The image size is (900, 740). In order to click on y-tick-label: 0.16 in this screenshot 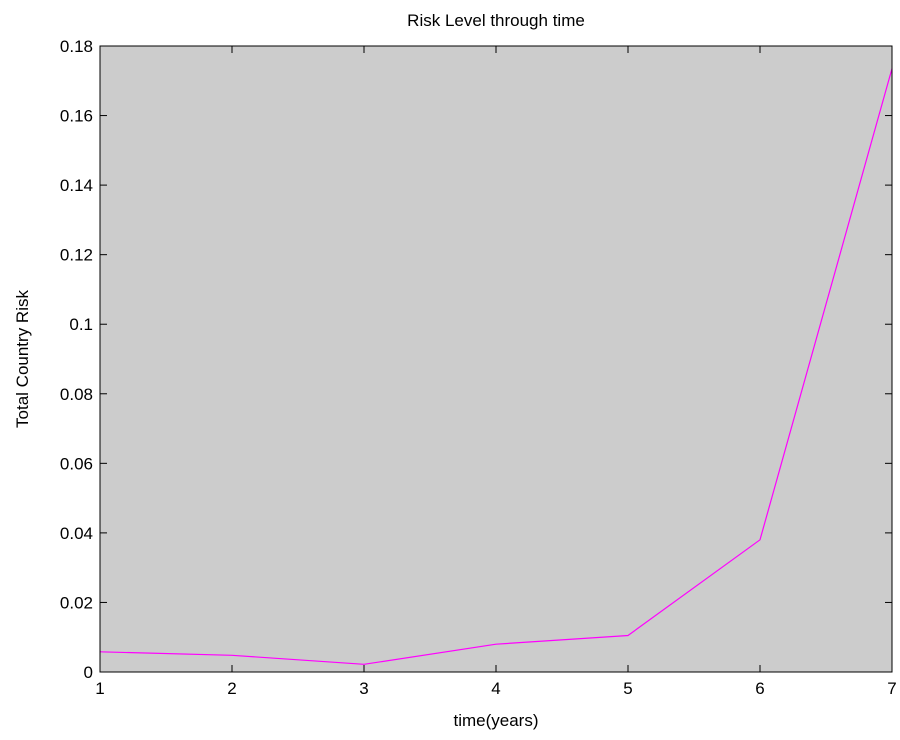, I will do `click(76, 116)`.